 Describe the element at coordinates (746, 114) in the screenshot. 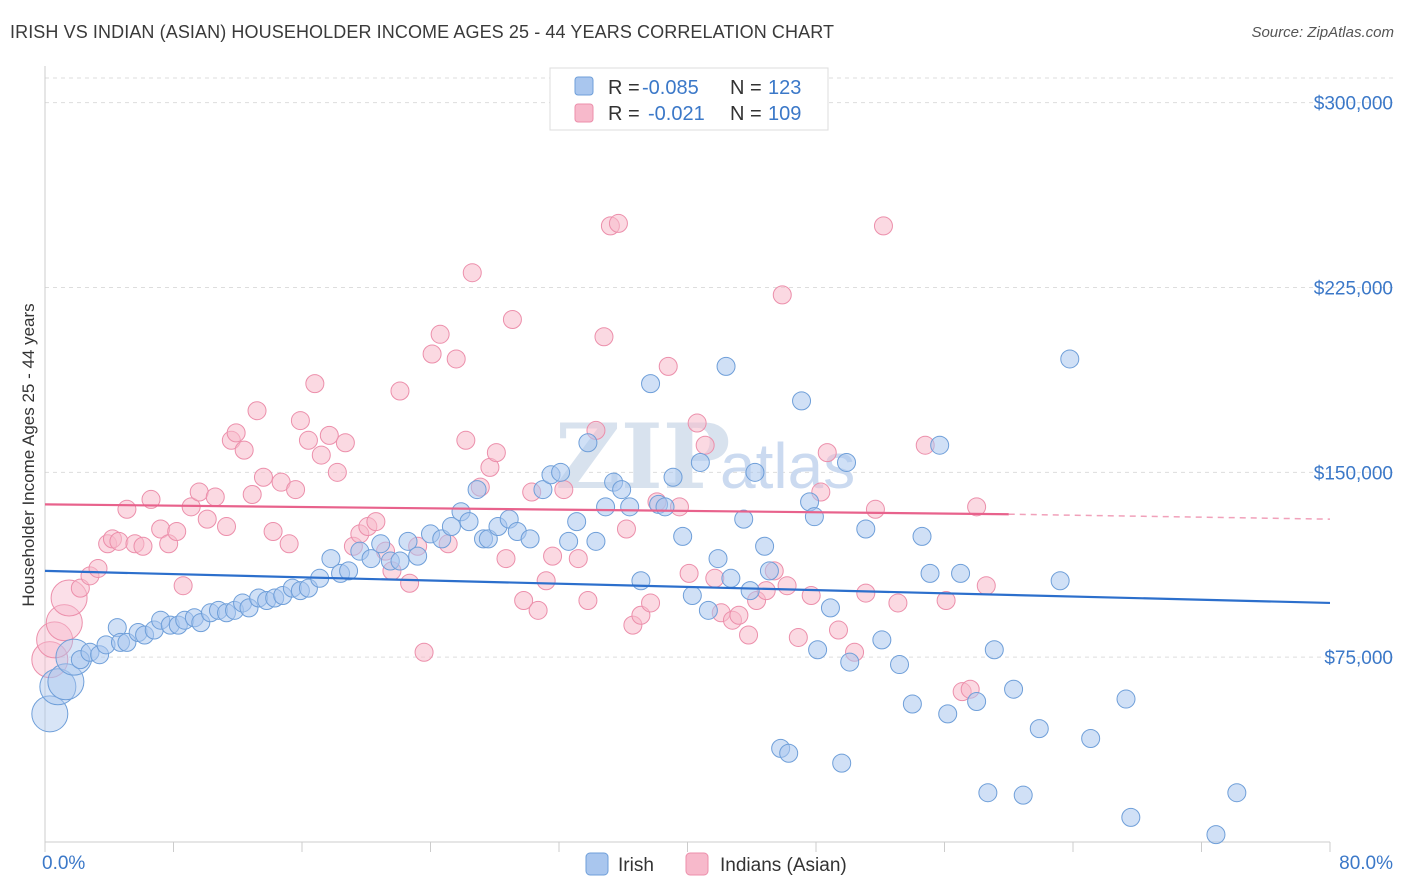

I see `legend-n-label-indian: N =` at that location.